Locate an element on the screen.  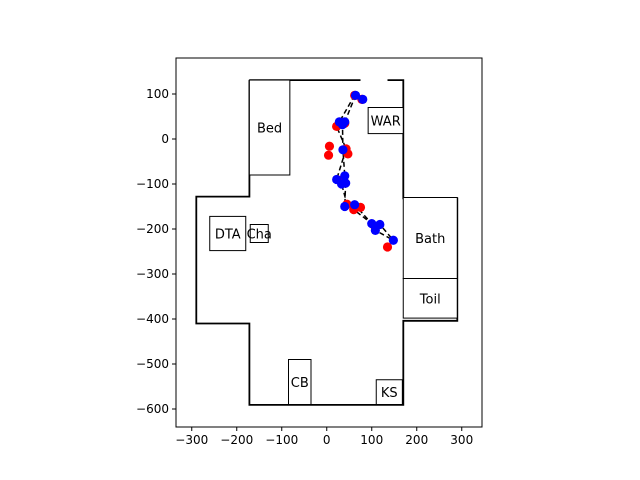
furniture-box-dta is located at coordinates (228, 233).